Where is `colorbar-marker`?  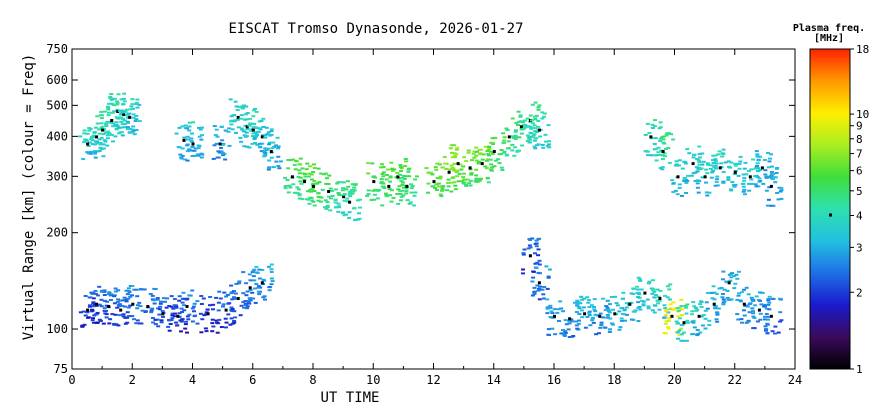 colorbar-marker is located at coordinates (830, 215).